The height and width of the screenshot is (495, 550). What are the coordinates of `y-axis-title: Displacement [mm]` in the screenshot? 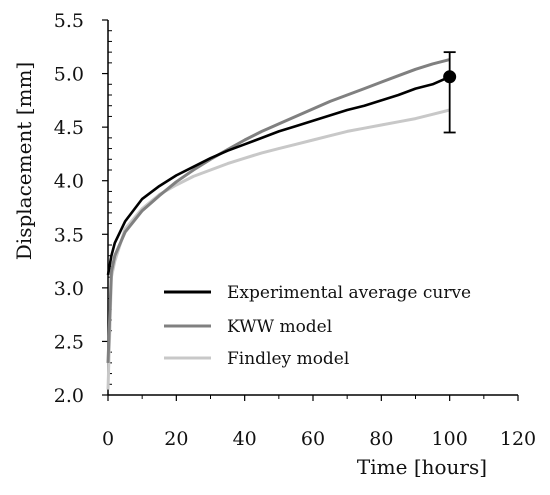 It's located at (24, 161).